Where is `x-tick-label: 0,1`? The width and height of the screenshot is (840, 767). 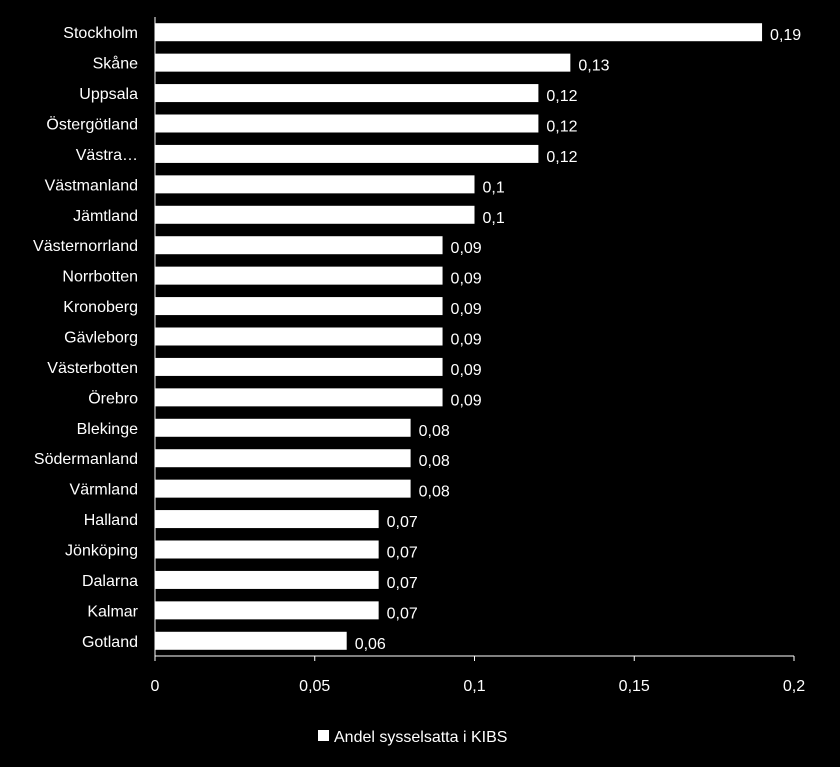
x-tick-label: 0,1 is located at coordinates (474, 686).